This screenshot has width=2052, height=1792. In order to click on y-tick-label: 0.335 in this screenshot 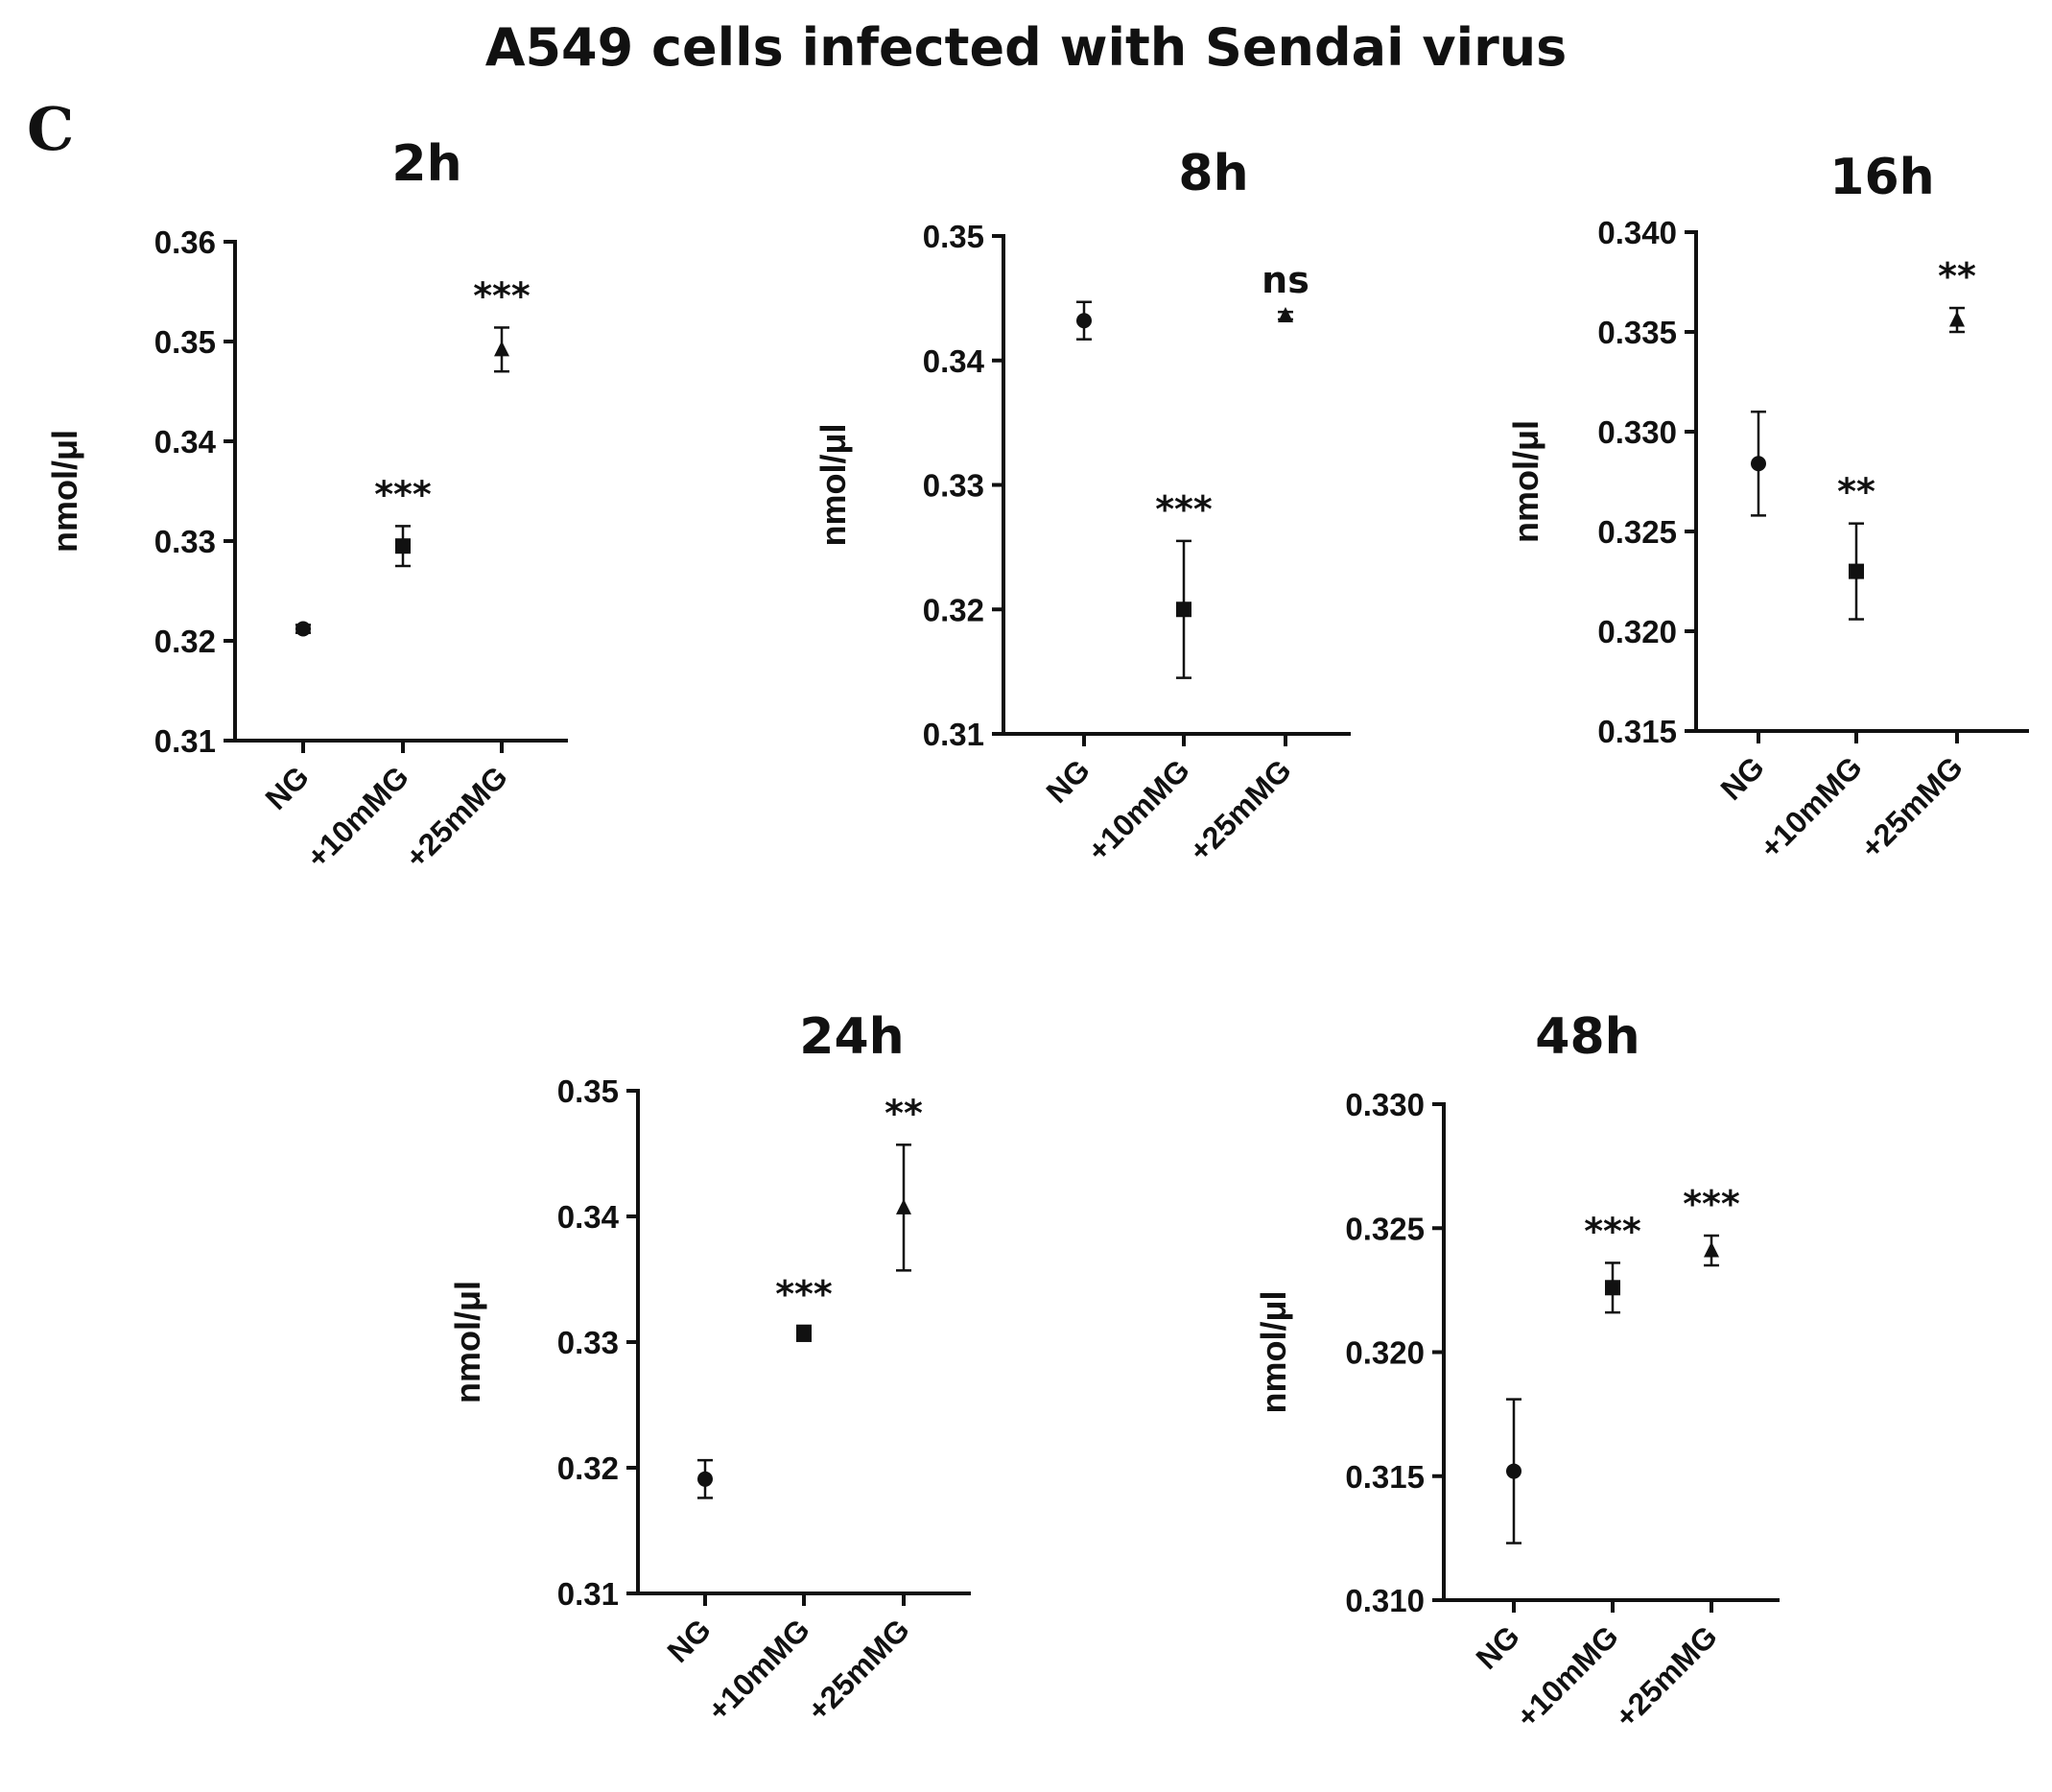, I will do `click(1637, 332)`.